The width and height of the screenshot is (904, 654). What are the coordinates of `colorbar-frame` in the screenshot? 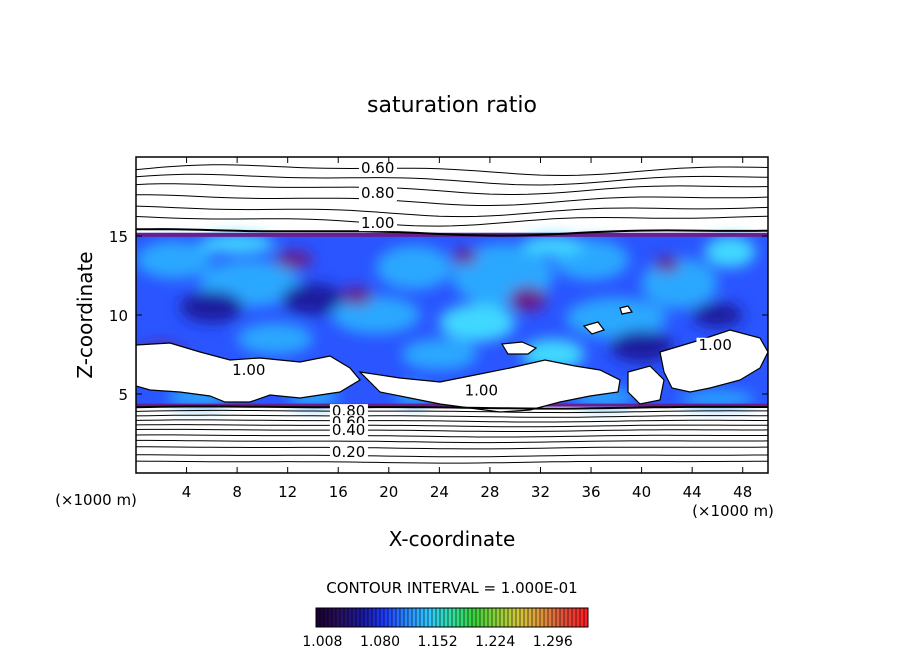 It's located at (452, 617).